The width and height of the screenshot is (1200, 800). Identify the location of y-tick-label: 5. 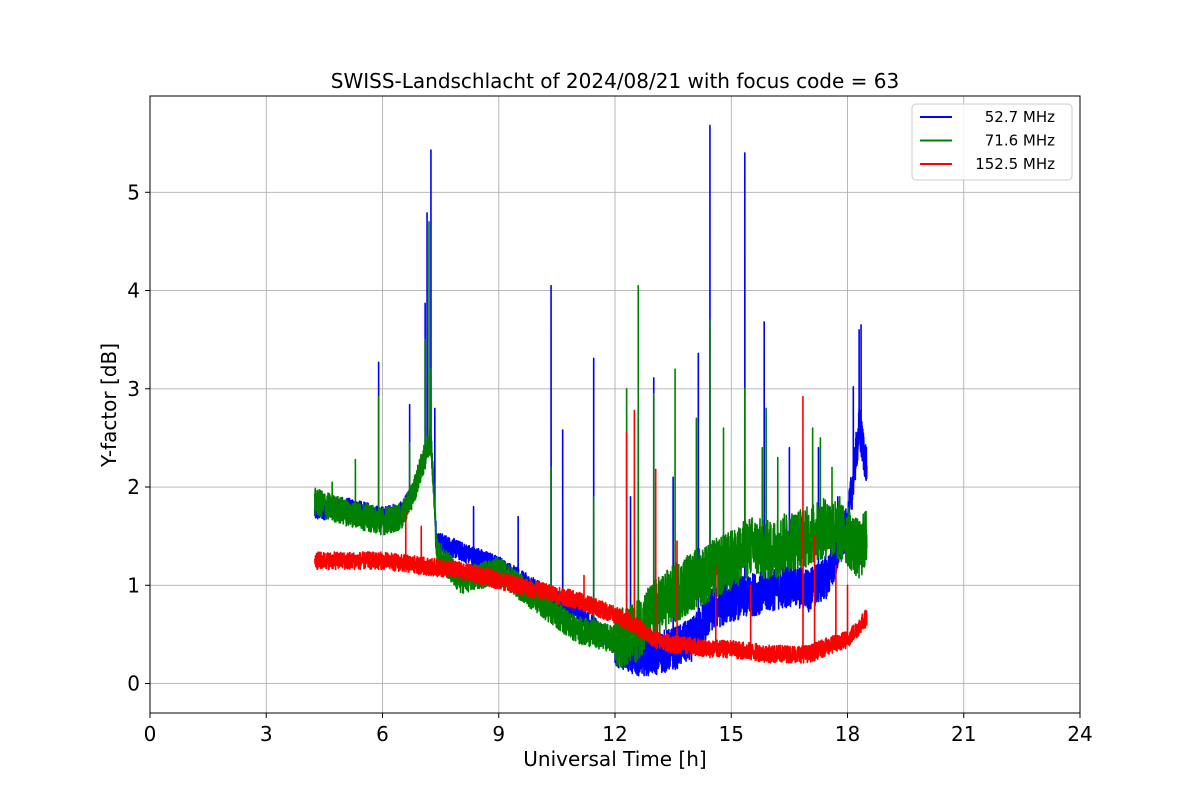
(133, 192).